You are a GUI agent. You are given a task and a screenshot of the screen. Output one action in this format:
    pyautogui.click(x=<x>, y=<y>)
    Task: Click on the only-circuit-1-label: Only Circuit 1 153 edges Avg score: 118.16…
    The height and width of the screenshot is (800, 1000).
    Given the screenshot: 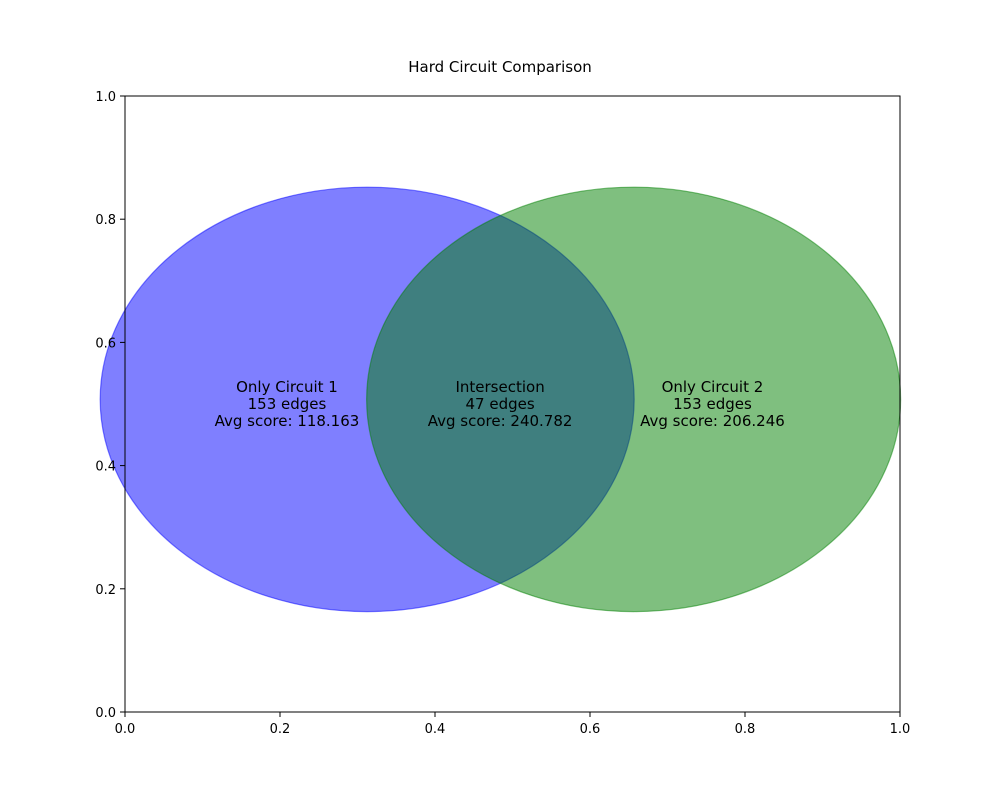 What is the action you would take?
    pyautogui.click(x=287, y=404)
    